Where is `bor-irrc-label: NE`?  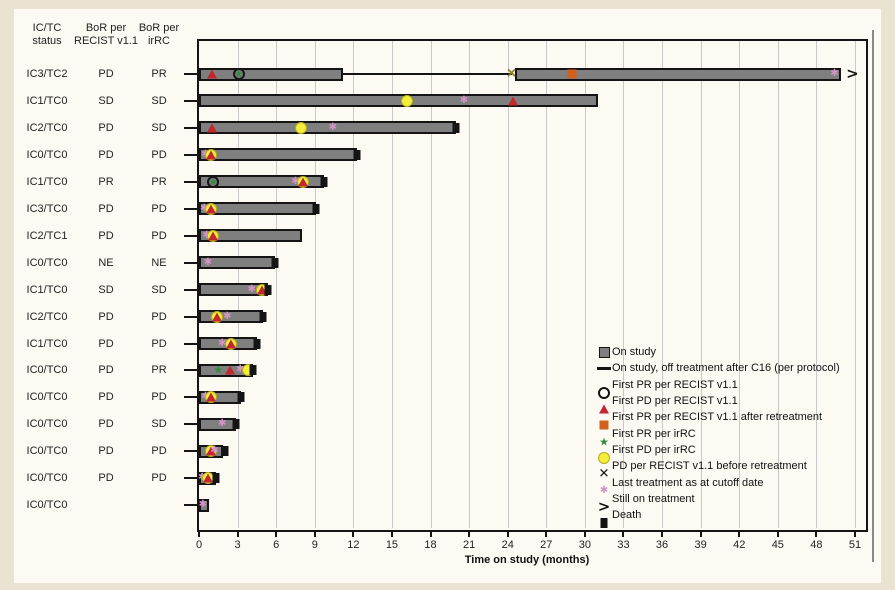 bor-irrc-label: NE is located at coordinates (159, 262).